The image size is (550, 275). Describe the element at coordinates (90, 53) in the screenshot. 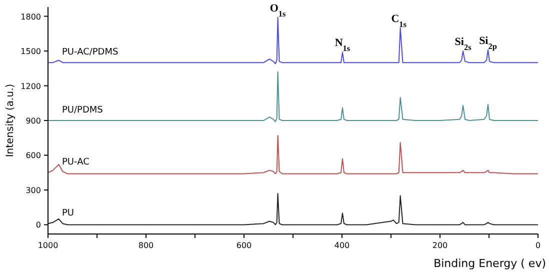

I see `series-label: PU-AC/PDMS` at that location.